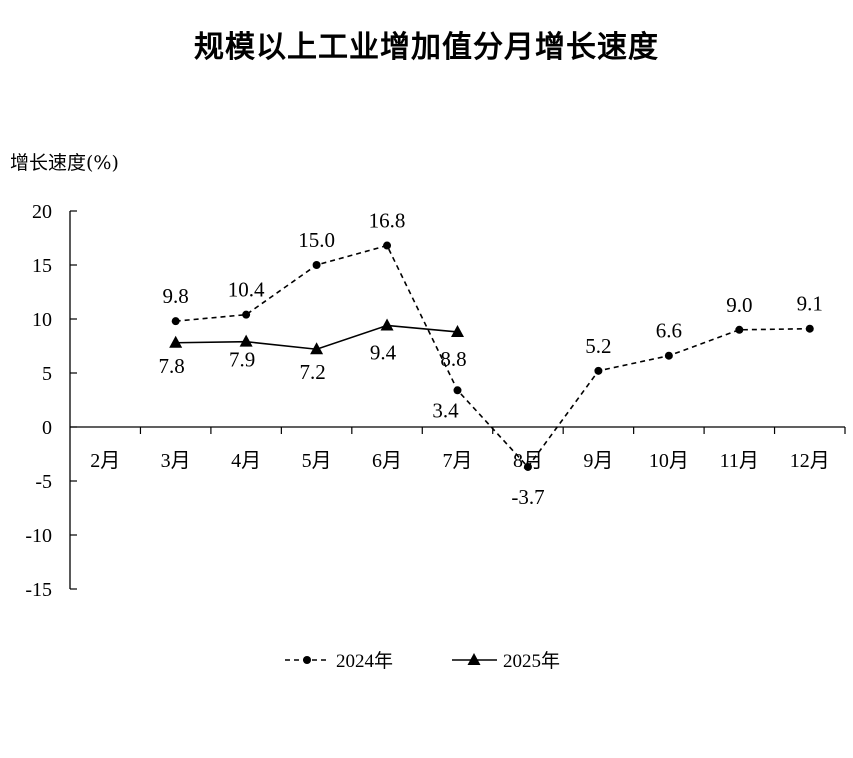  Describe the element at coordinates (739, 461) in the screenshot. I see `x-tick-label: 11月` at that location.